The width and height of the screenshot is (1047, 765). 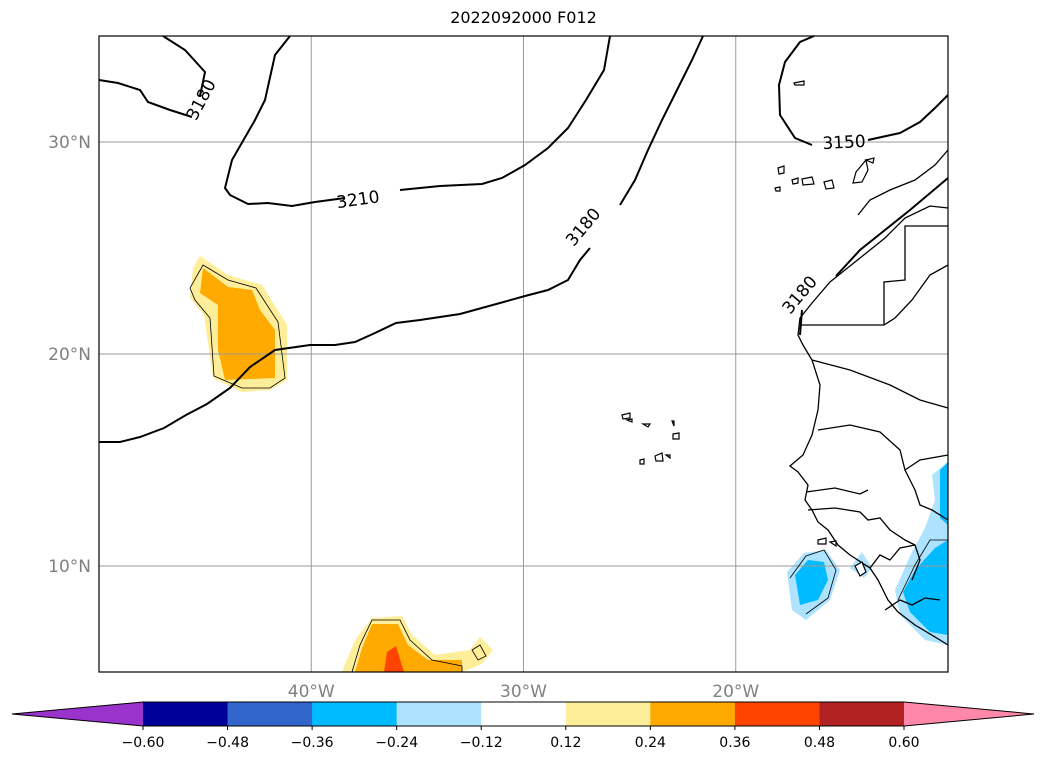 What do you see at coordinates (152, 76) in the screenshot?
I see `contour-3180-nw` at bounding box center [152, 76].